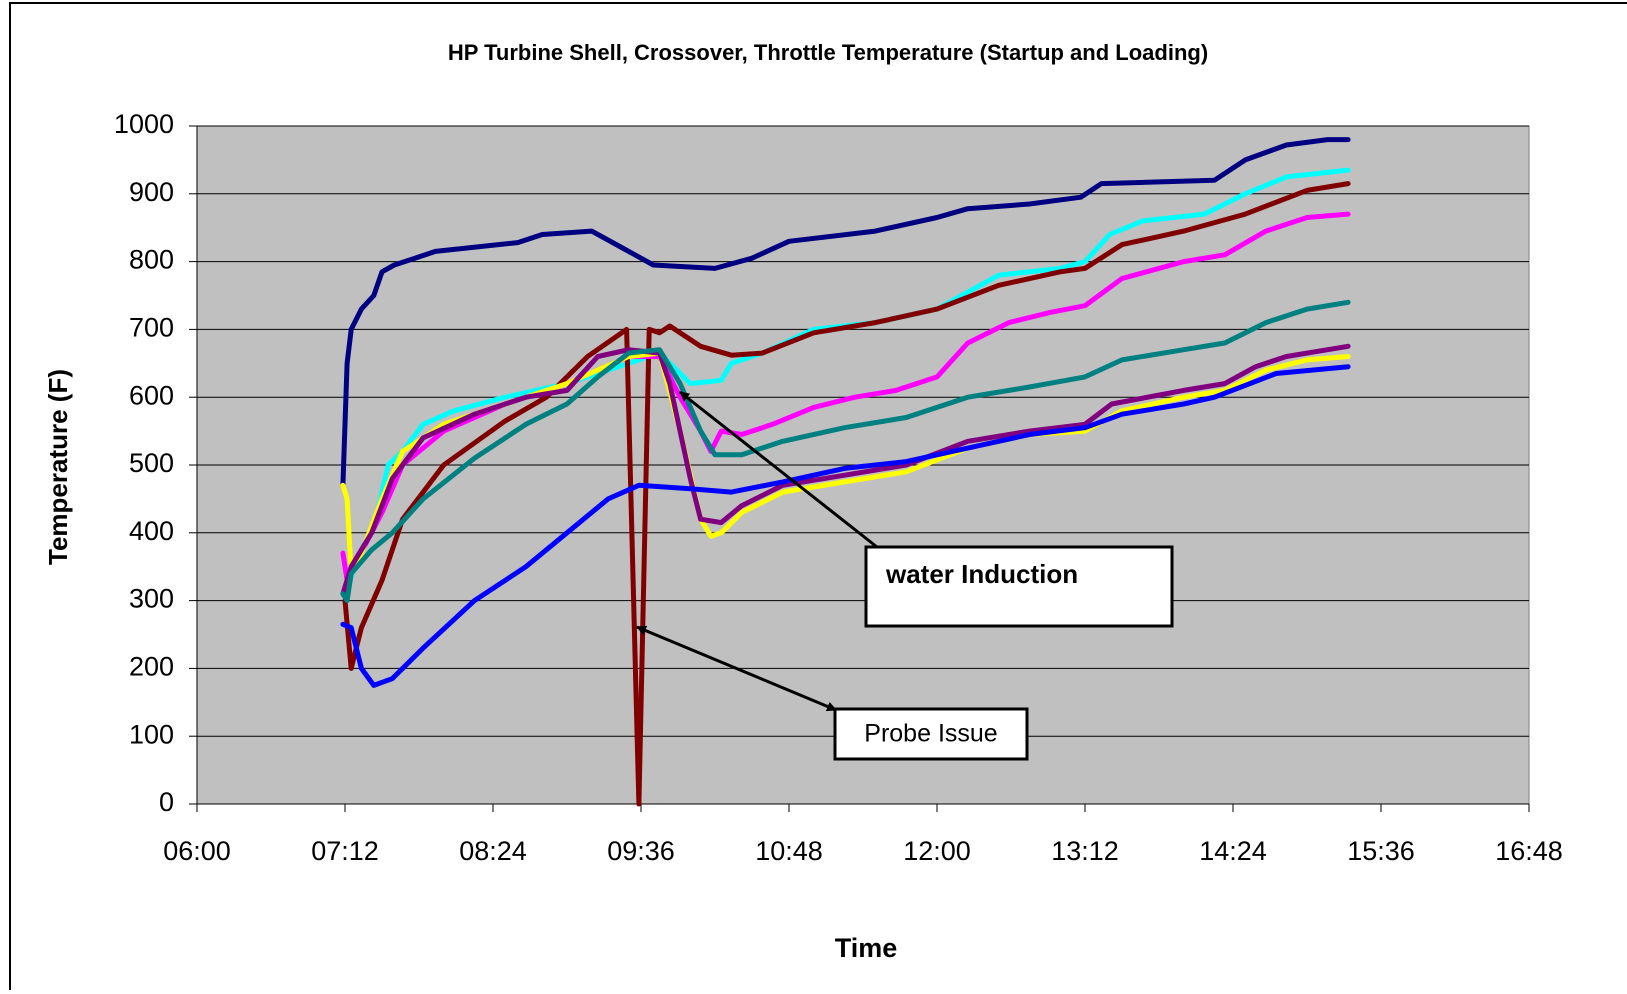 The width and height of the screenshot is (1627, 994). I want to click on x-tick-label: 13:12, so click(1085, 851).